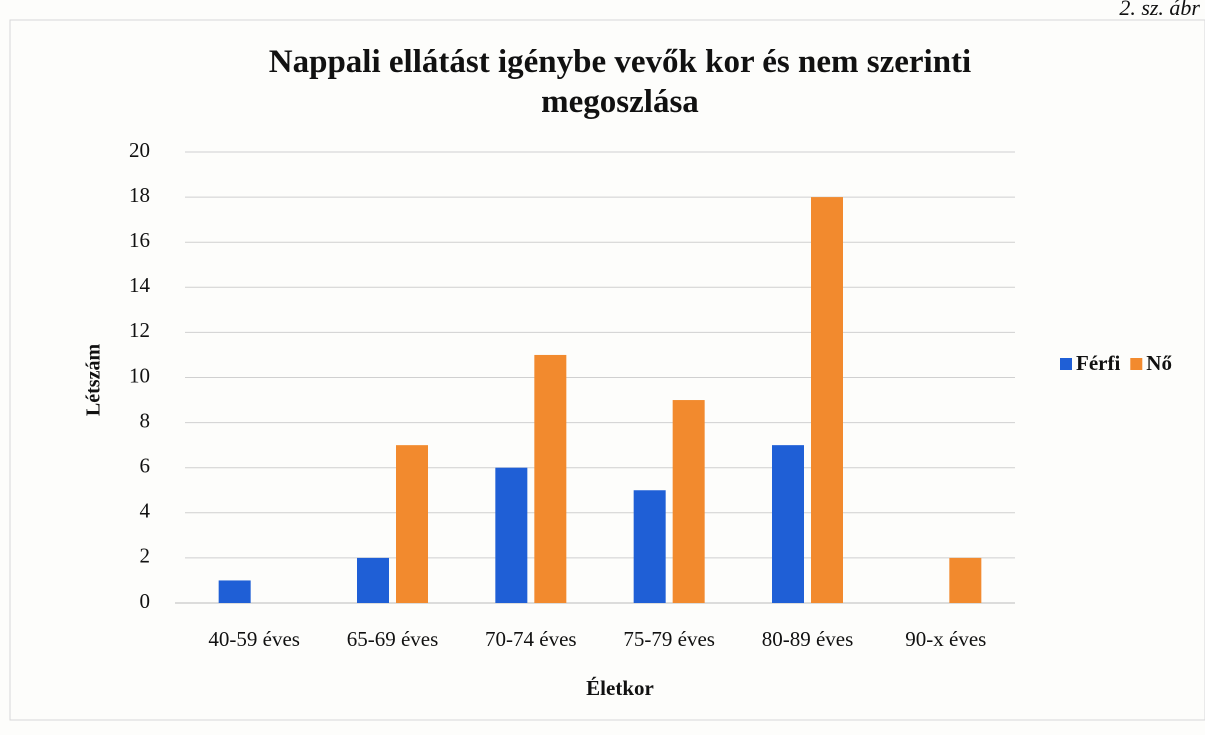 This screenshot has height=735, width=1205. Describe the element at coordinates (145, 601) in the screenshot. I see `y-tick-label: 0` at that location.